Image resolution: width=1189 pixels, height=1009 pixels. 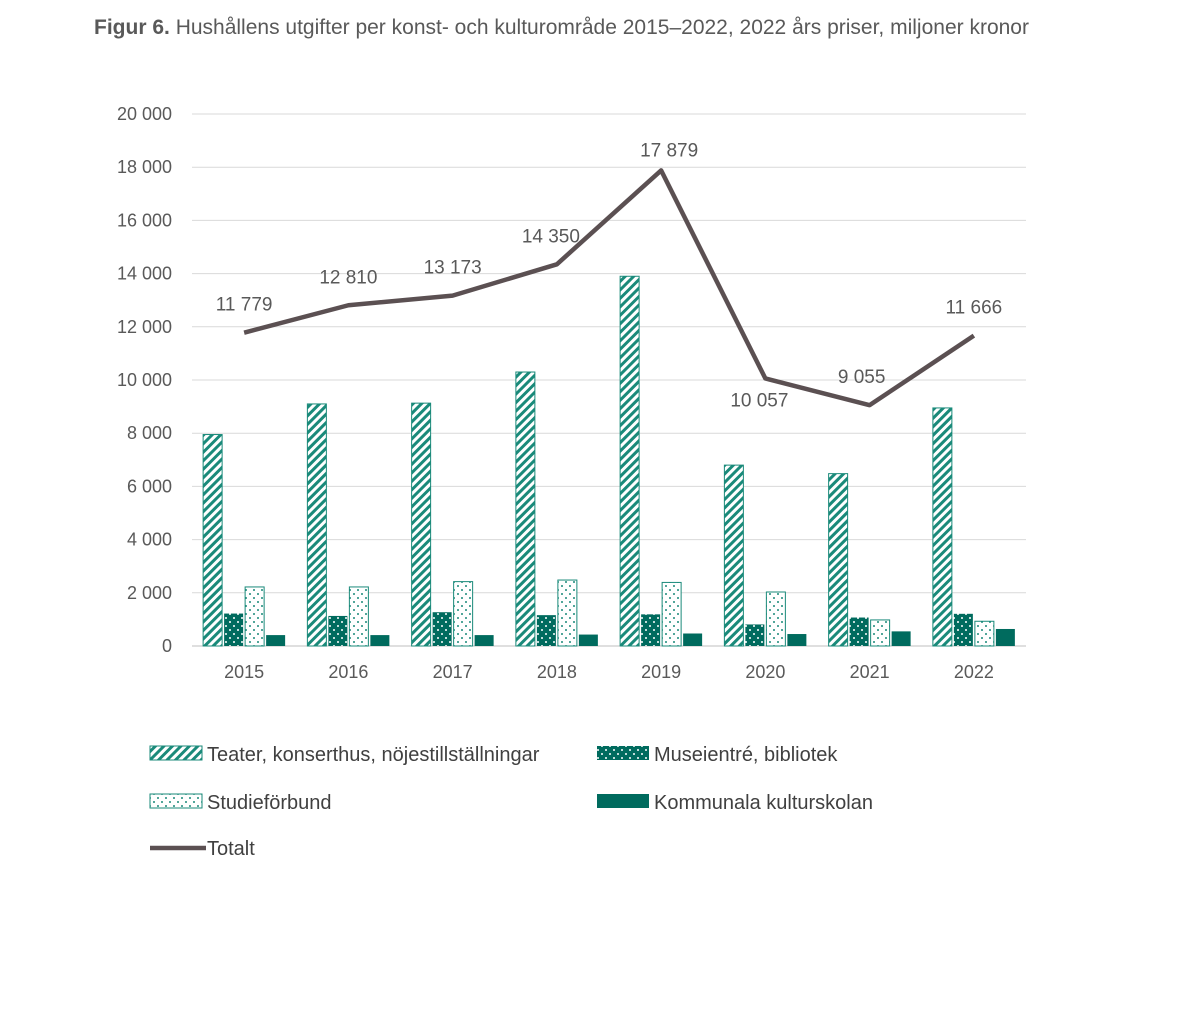 I want to click on x-axis: 2015 2016 2017 2018 2019 2020 2021 2022, so click(x=609, y=672).